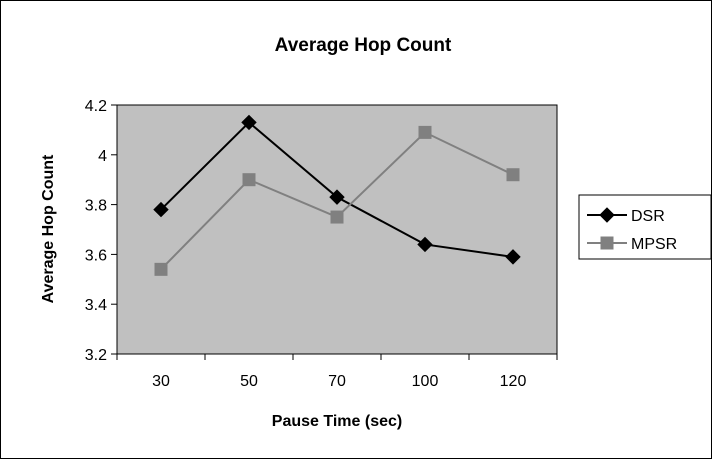  Describe the element at coordinates (654, 244) in the screenshot. I see `legend-label-mpsr: MPSR` at that location.